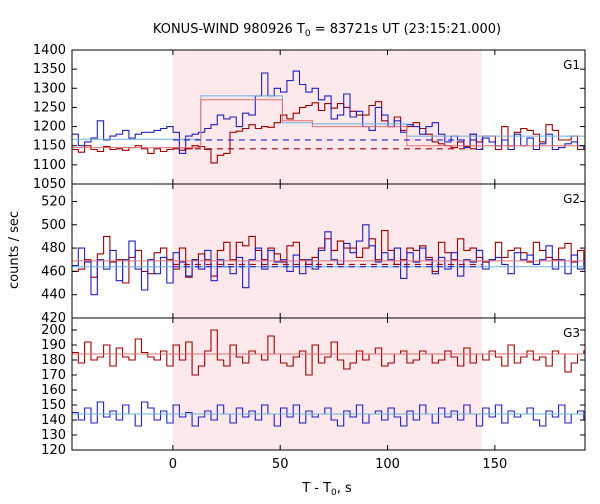 The width and height of the screenshot is (600, 504). What do you see at coordinates (280, 464) in the screenshot?
I see `x-tick-label: 50` at bounding box center [280, 464].